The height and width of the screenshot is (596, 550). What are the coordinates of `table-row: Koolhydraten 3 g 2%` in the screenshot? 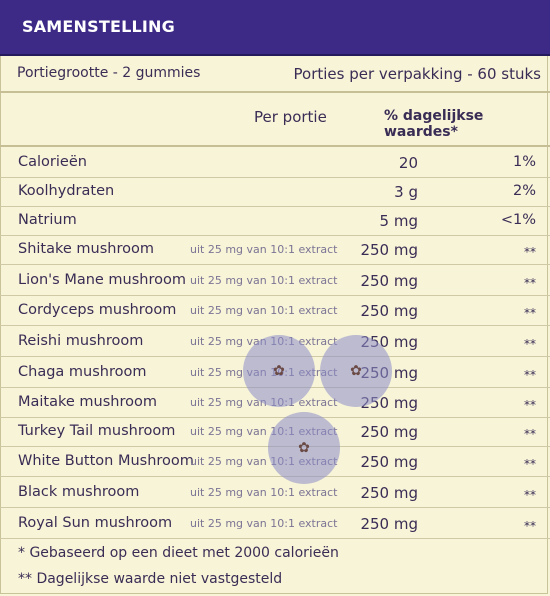 It's located at (275, 191).